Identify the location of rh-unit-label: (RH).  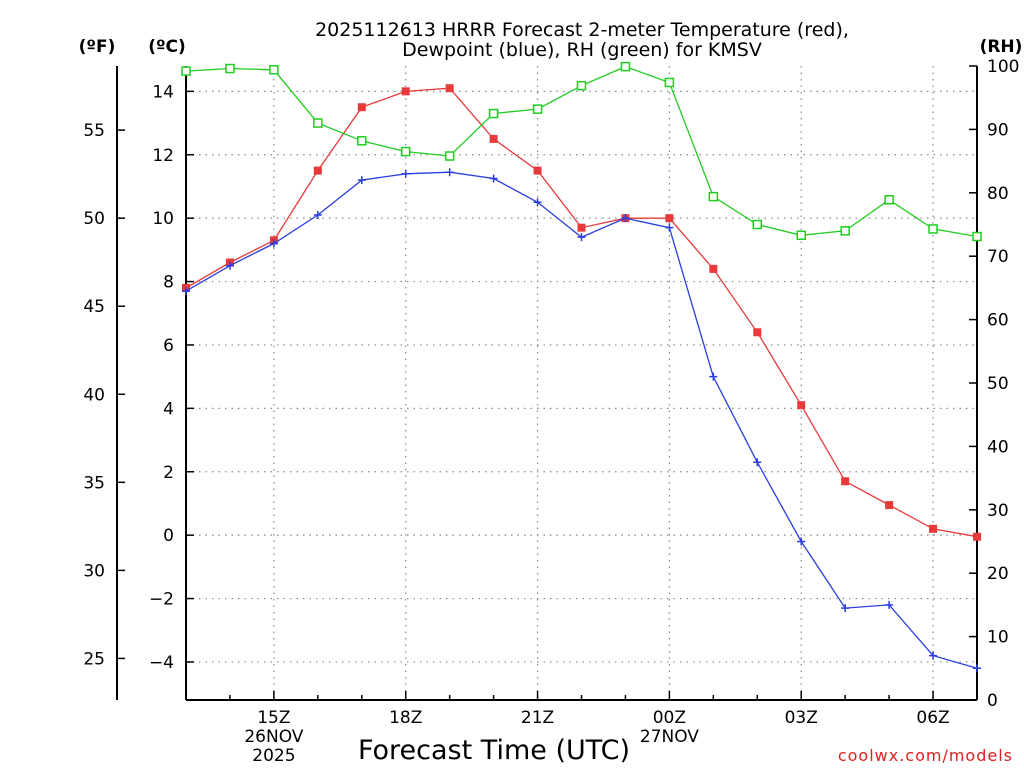
(1001, 47).